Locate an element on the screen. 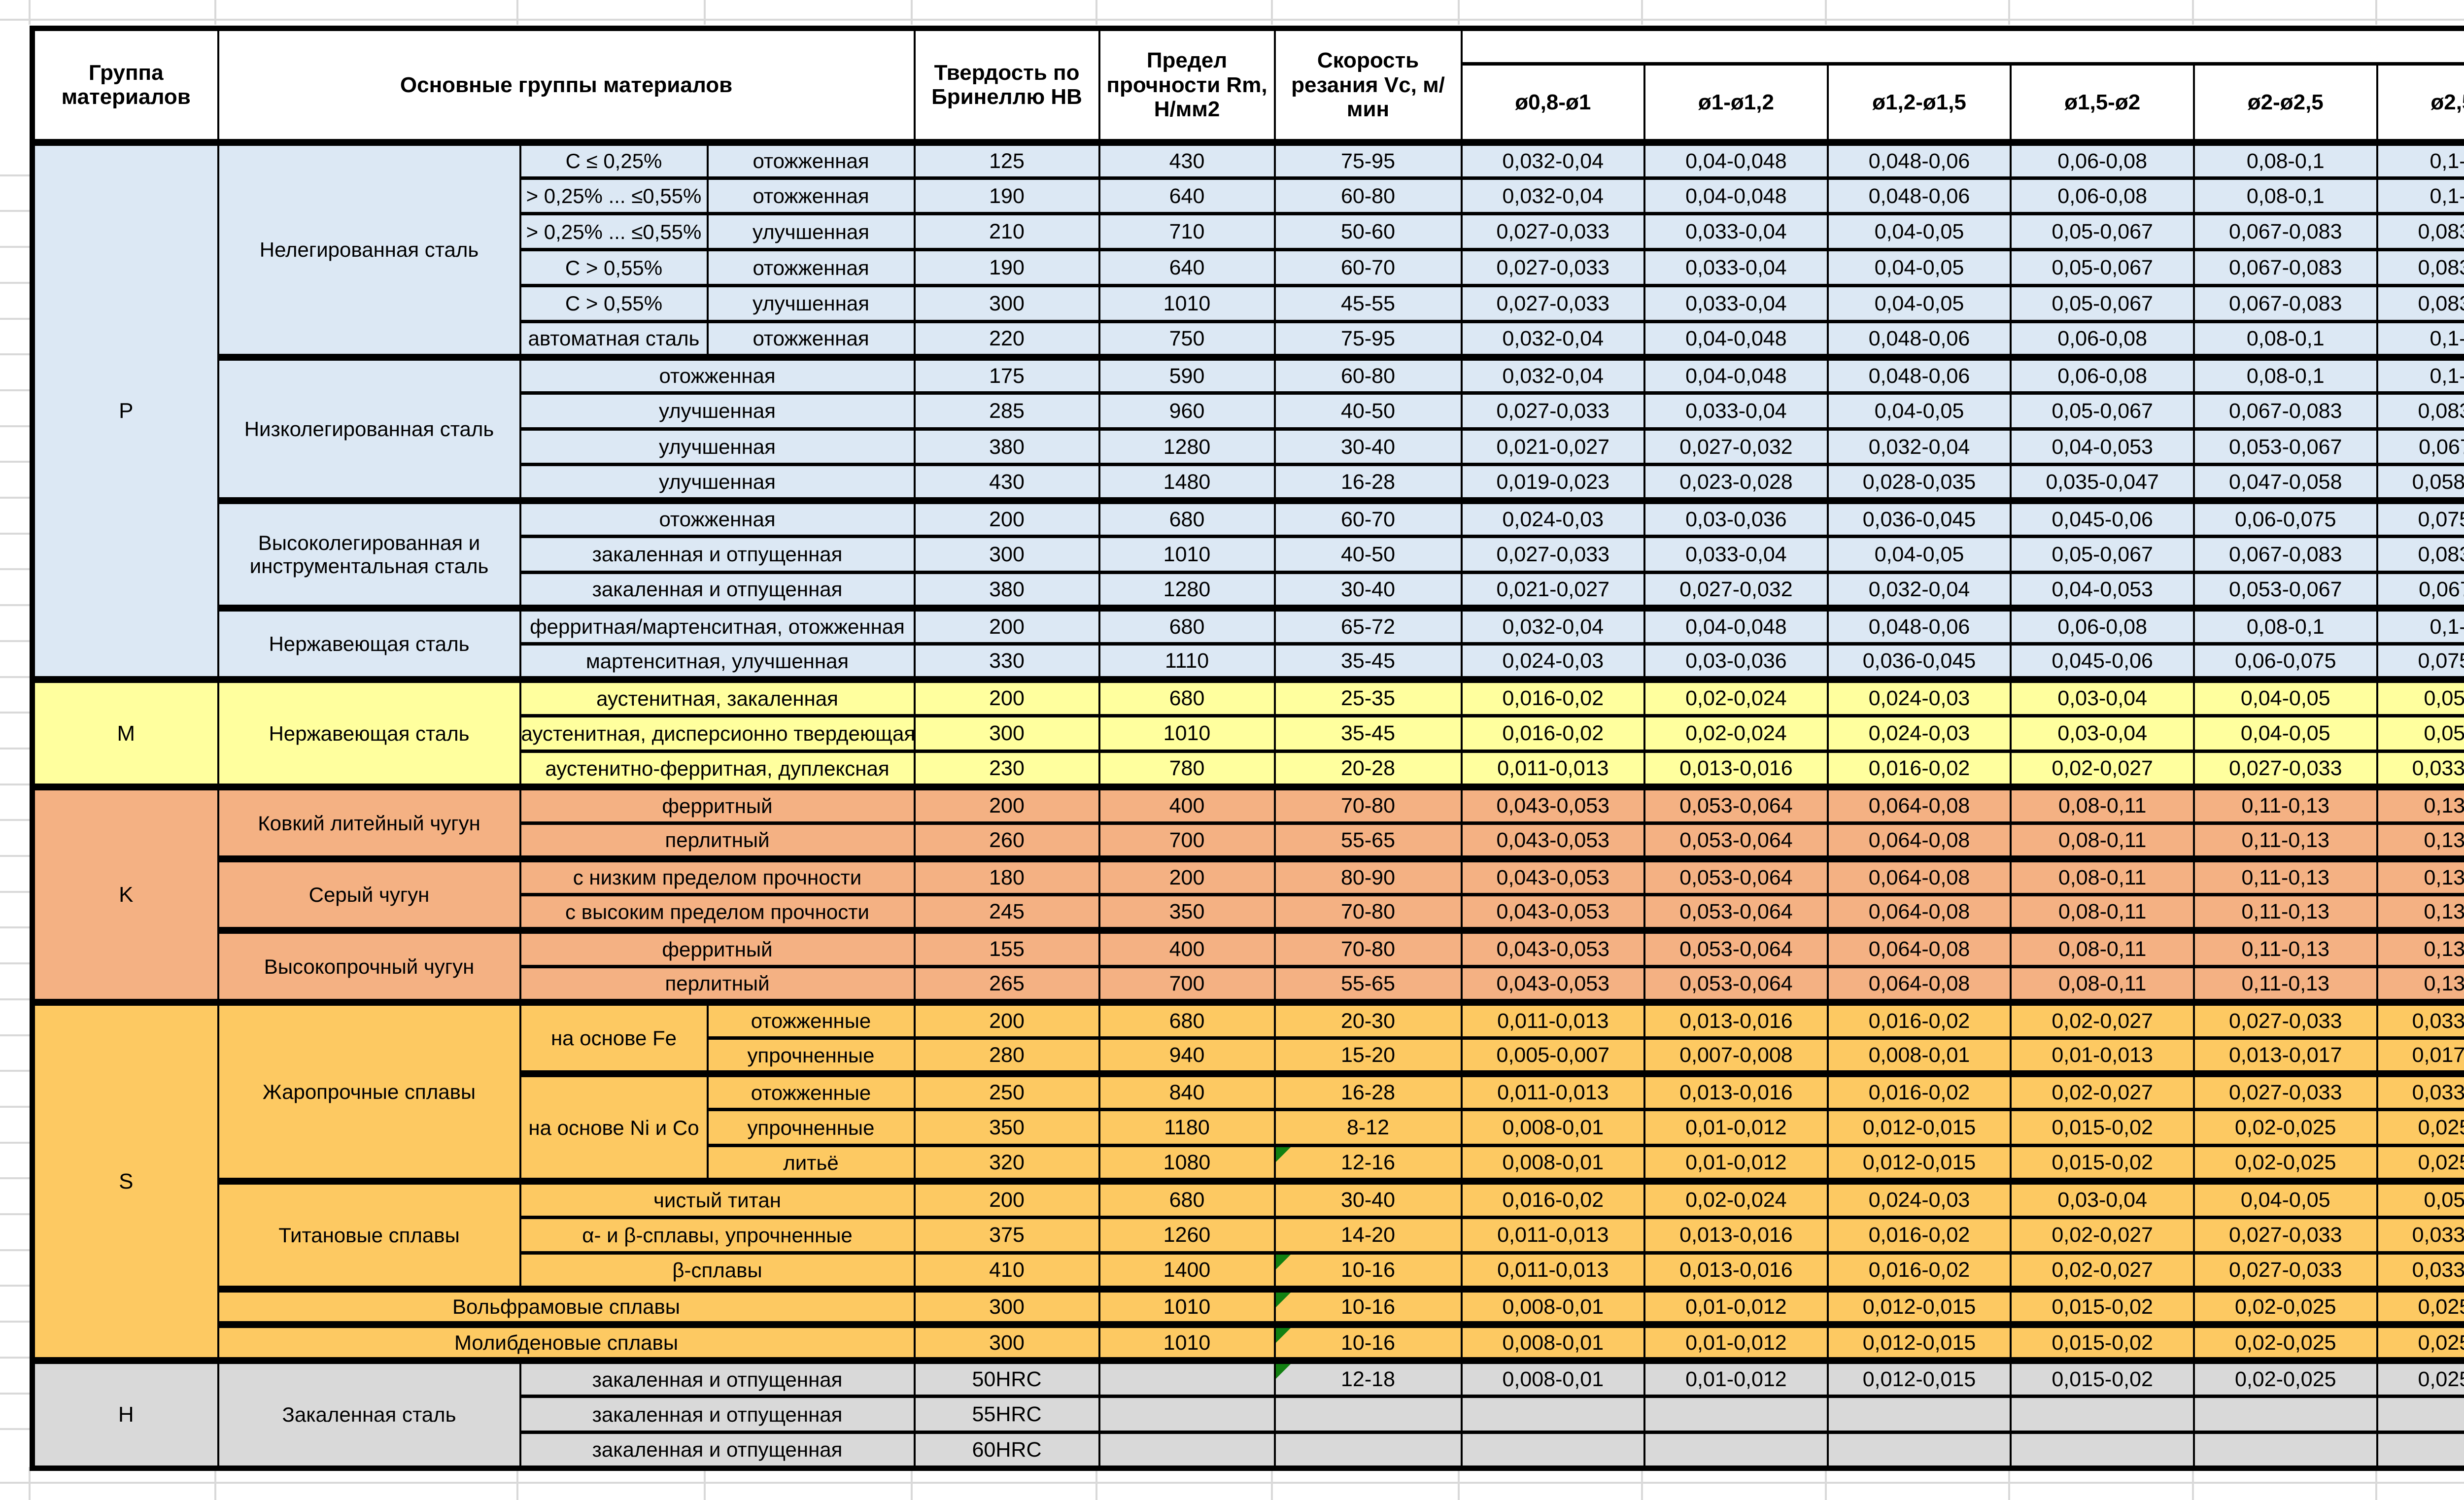 The image size is (2464, 1500). material-family-cell: Нержавеющая сталь is located at coordinates (369, 732).